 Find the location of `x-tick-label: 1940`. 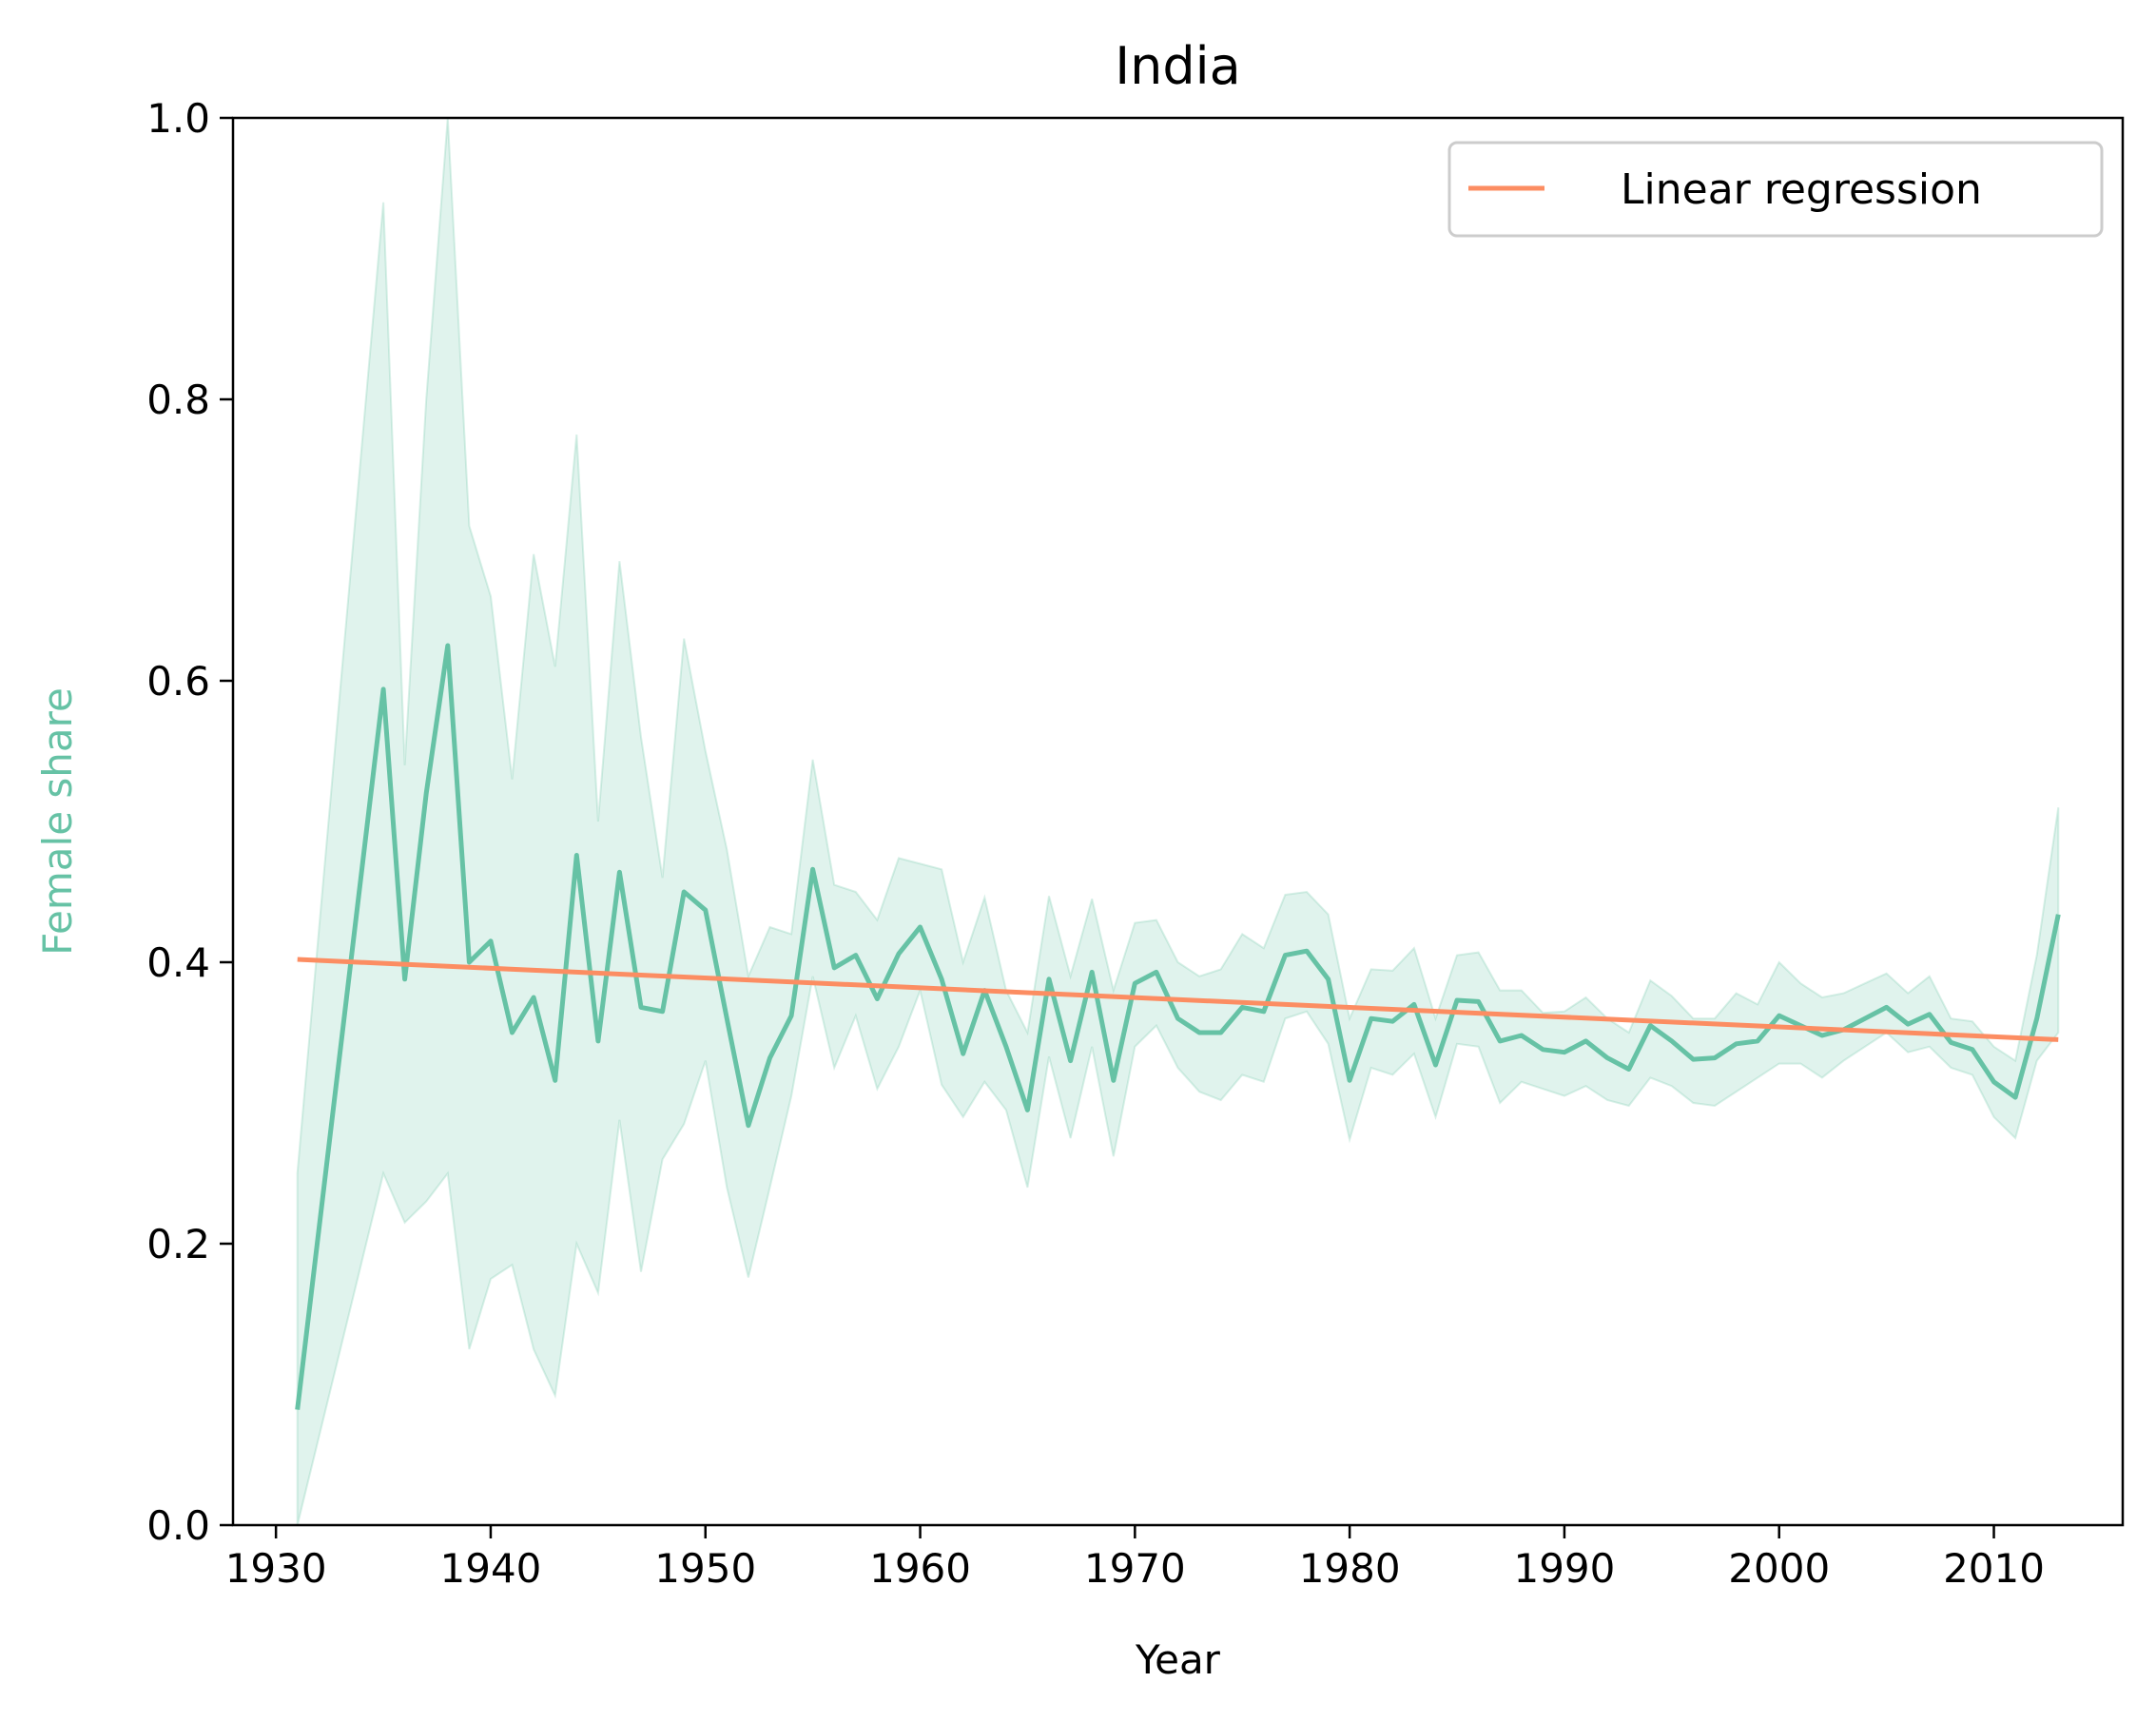

x-tick-label: 1940 is located at coordinates (491, 1569).